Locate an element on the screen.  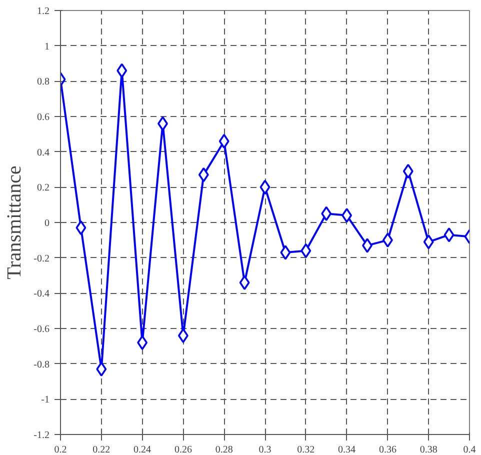
x-tick-label: 0.26 is located at coordinates (183, 449).